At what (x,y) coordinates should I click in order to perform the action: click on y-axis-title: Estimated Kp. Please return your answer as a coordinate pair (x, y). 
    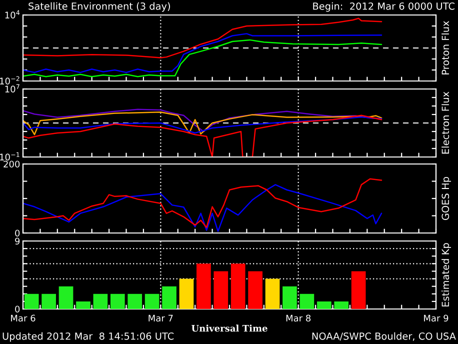
    Looking at the image, I should click on (446, 274).